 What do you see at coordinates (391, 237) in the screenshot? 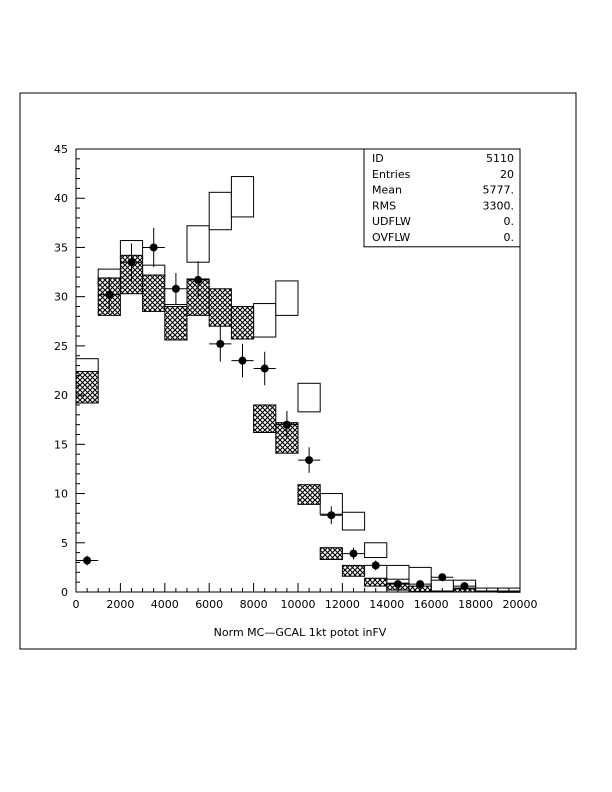
I see `stats-label: OVFLW` at bounding box center [391, 237].